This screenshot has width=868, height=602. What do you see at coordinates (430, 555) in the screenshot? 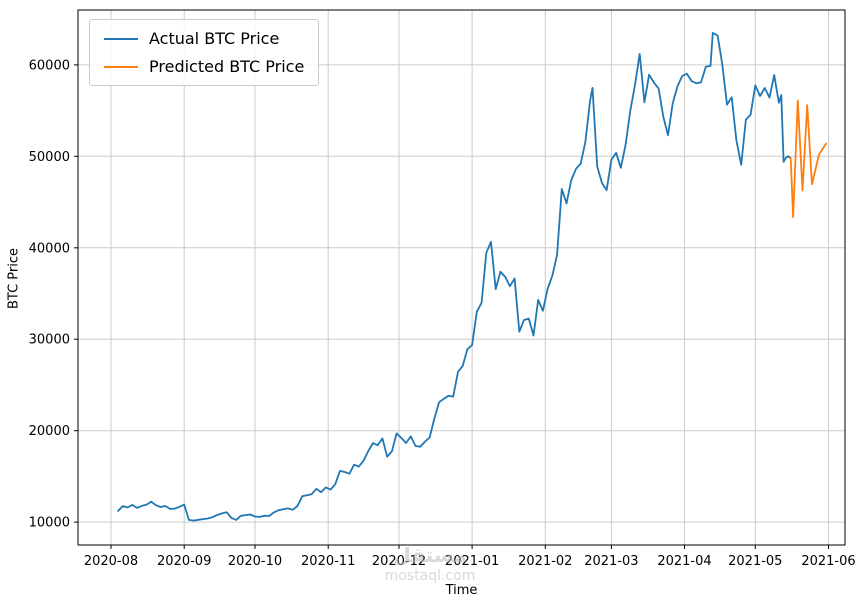
I see `watermark-arabic: مستقل` at bounding box center [430, 555].